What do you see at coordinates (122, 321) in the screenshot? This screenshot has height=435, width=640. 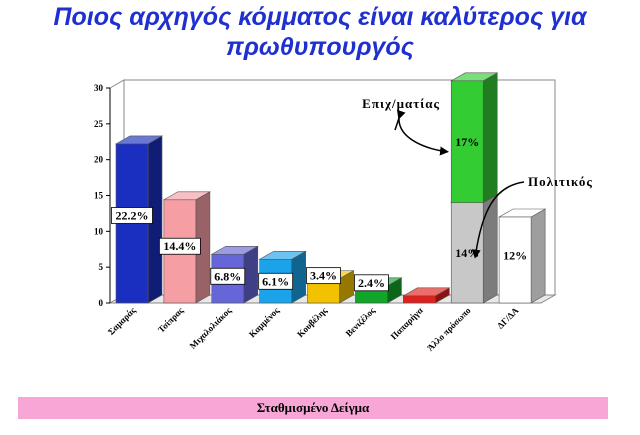 I see `x-tick-label: Σαμαράς` at bounding box center [122, 321].